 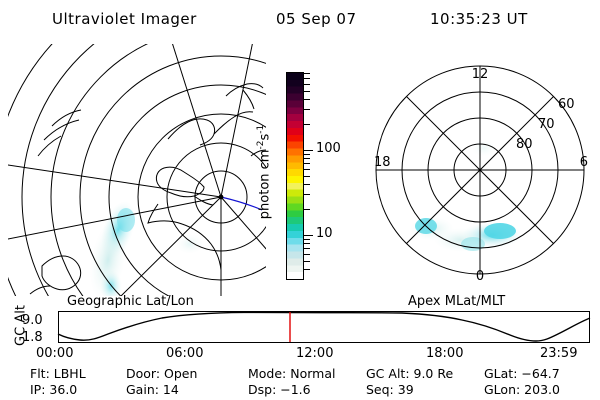 I want to click on colorbar-gradient, so click(x=295, y=176).